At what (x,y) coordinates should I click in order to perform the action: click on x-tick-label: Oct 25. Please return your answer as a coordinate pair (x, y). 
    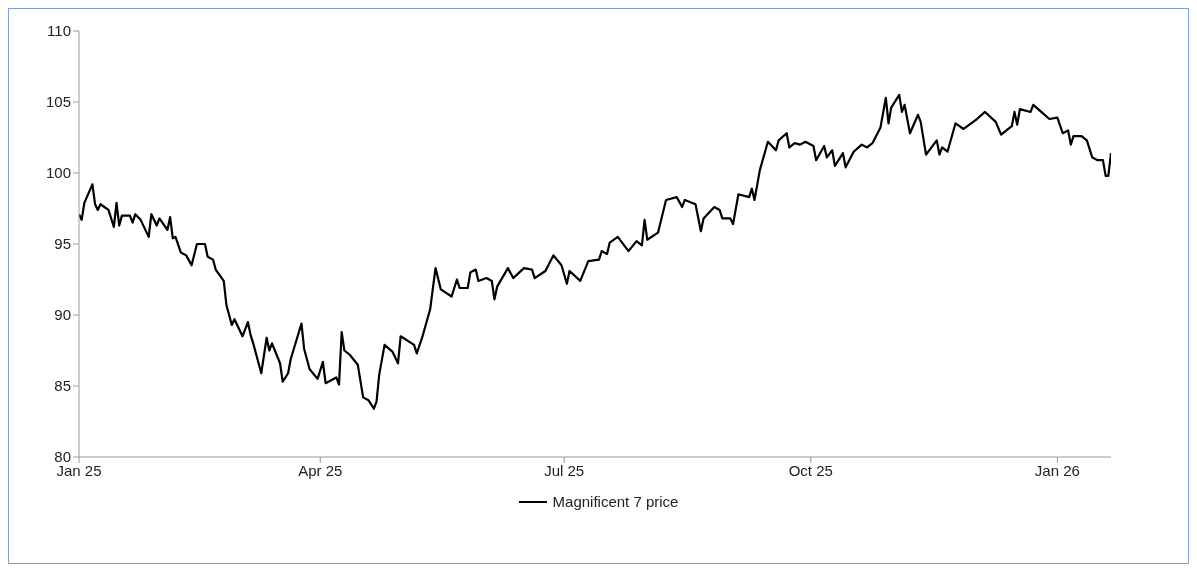
    Looking at the image, I should click on (810, 470).